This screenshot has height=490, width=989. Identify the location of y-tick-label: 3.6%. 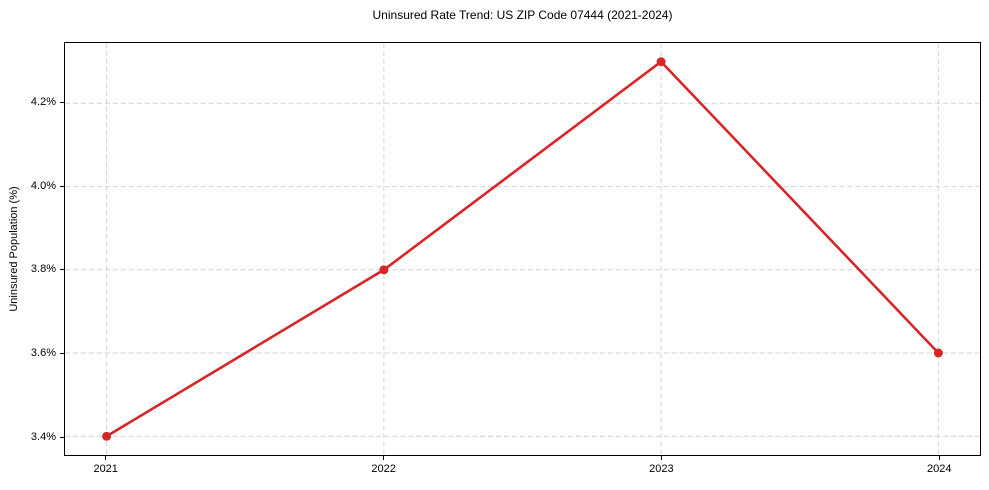
(43, 353).